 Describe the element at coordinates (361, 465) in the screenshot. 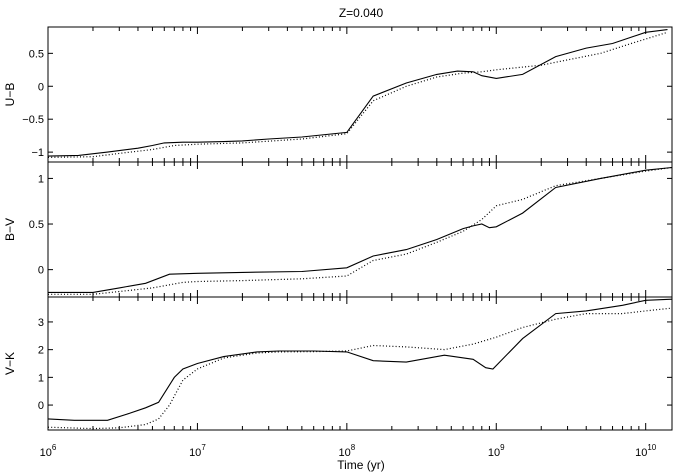

I see `x-axis-label: Time (yr)` at that location.